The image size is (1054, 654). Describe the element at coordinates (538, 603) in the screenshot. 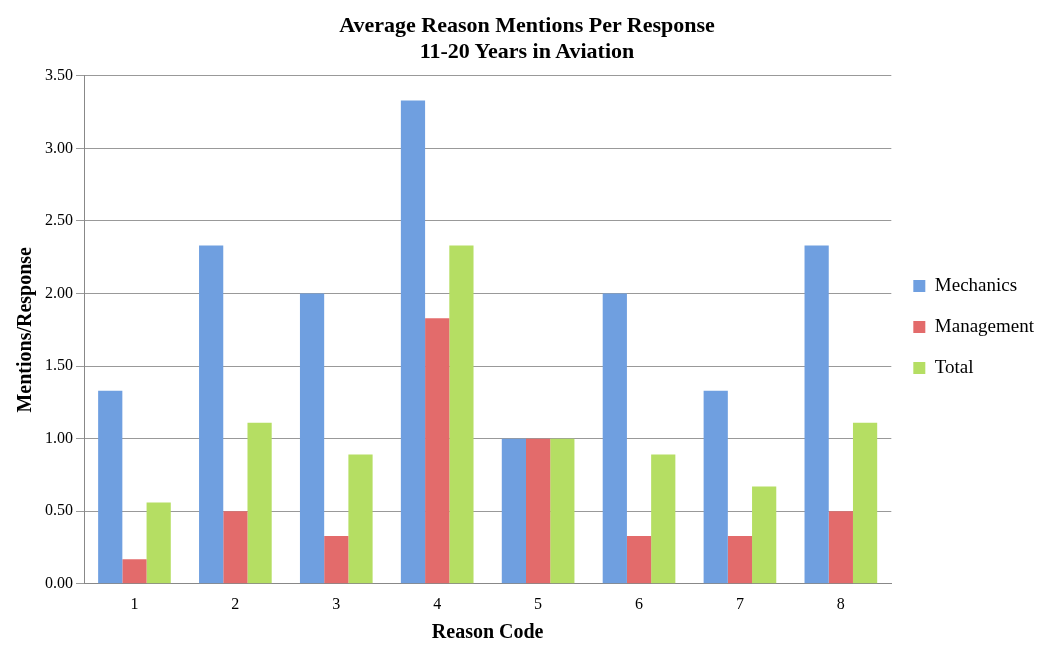

I see `x-tick-label: 5` at that location.